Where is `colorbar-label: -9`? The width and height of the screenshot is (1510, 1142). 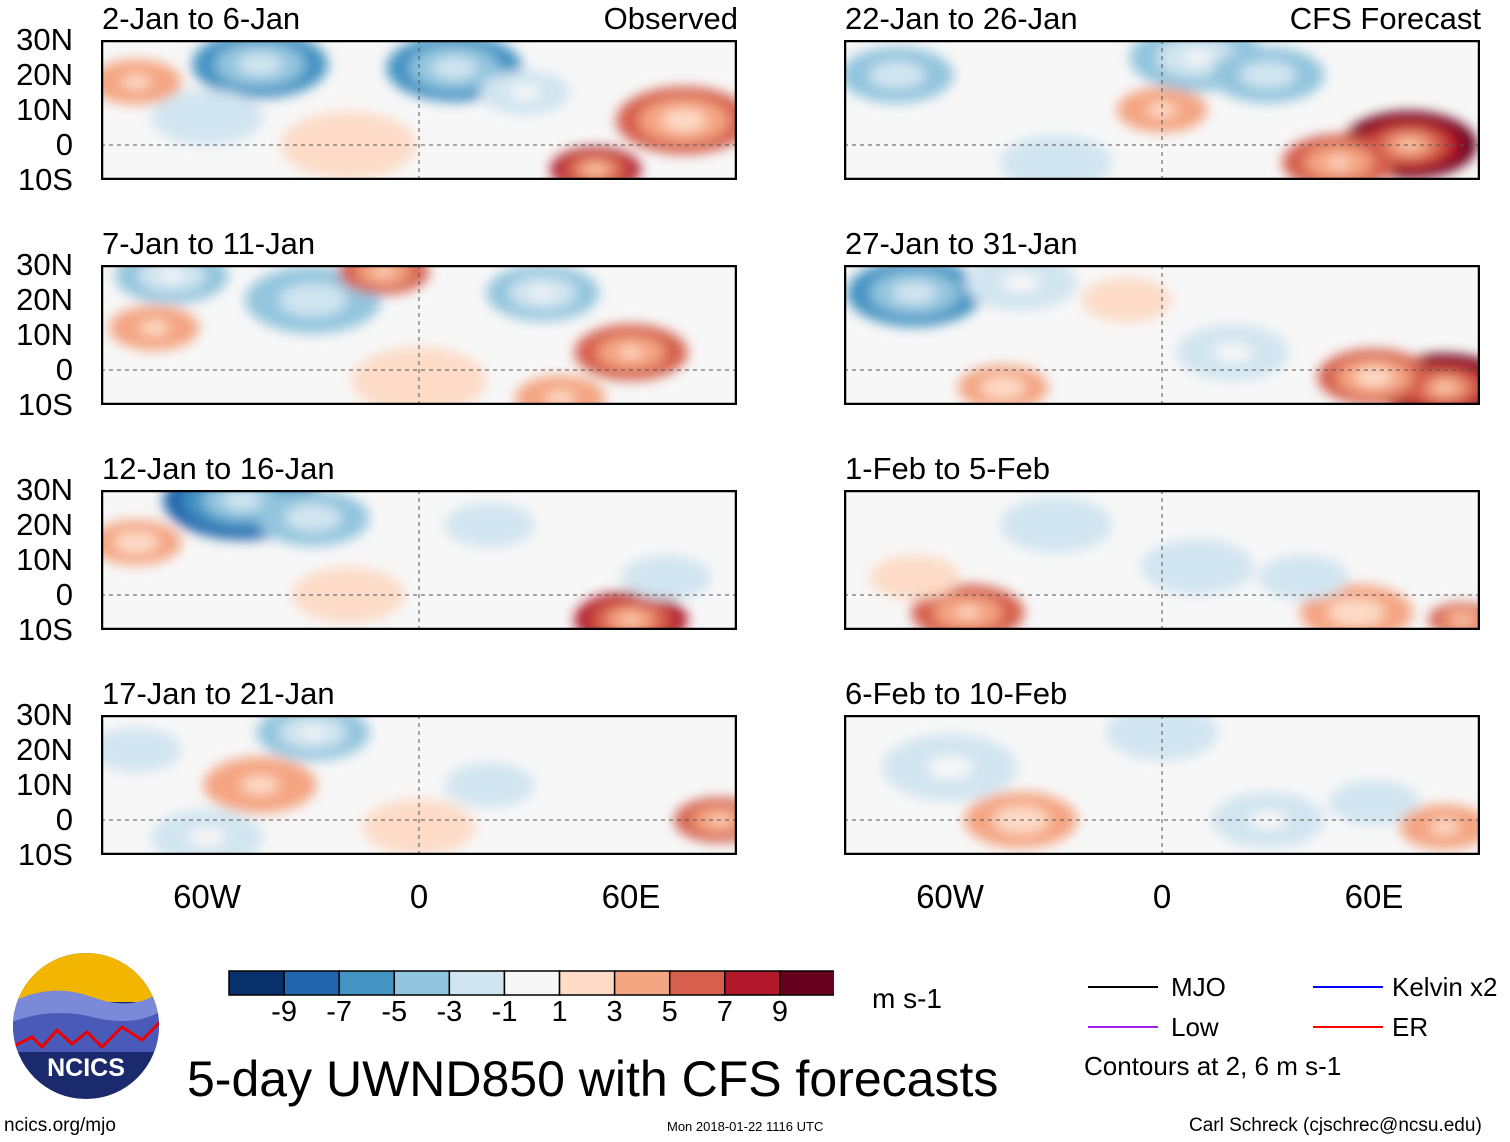 colorbar-label: -9 is located at coordinates (284, 1012).